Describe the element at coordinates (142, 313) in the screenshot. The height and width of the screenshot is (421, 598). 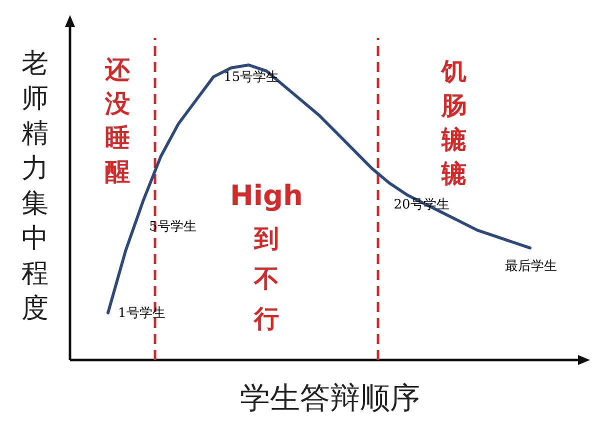
I see `annotation: 1号学生` at that location.